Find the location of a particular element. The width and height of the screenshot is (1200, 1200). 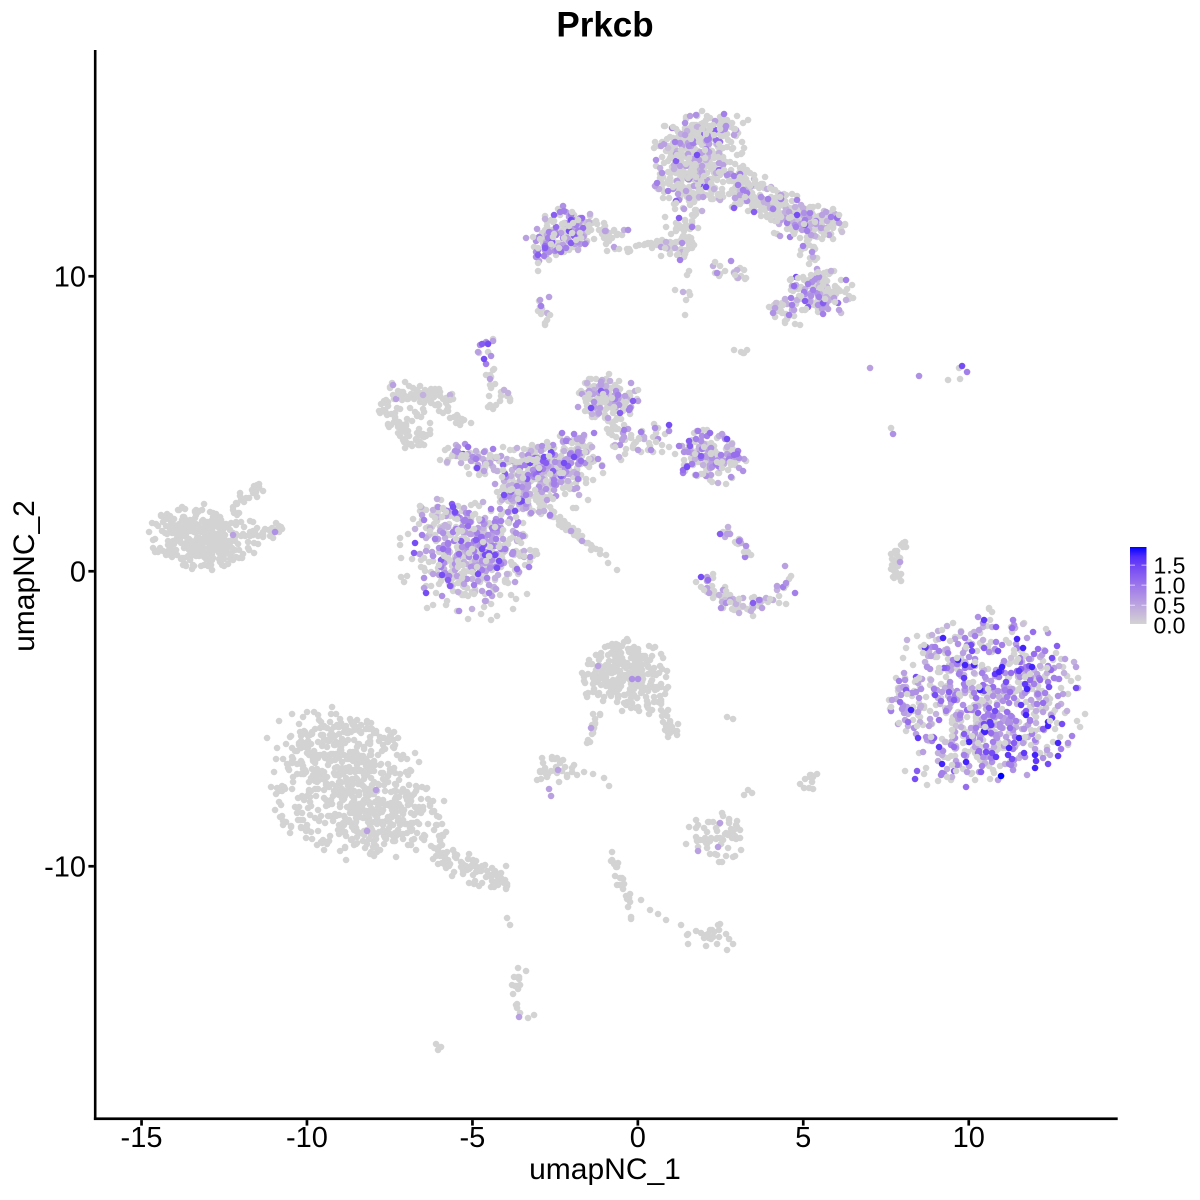

svg-text: -15 is located at coordinates (142, 1138).